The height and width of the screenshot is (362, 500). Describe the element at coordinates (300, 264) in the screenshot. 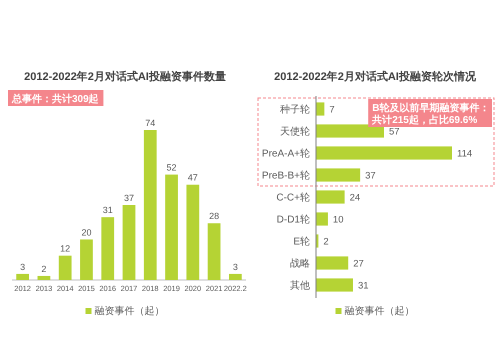

I see `y-tick-label: 战略` at that location.